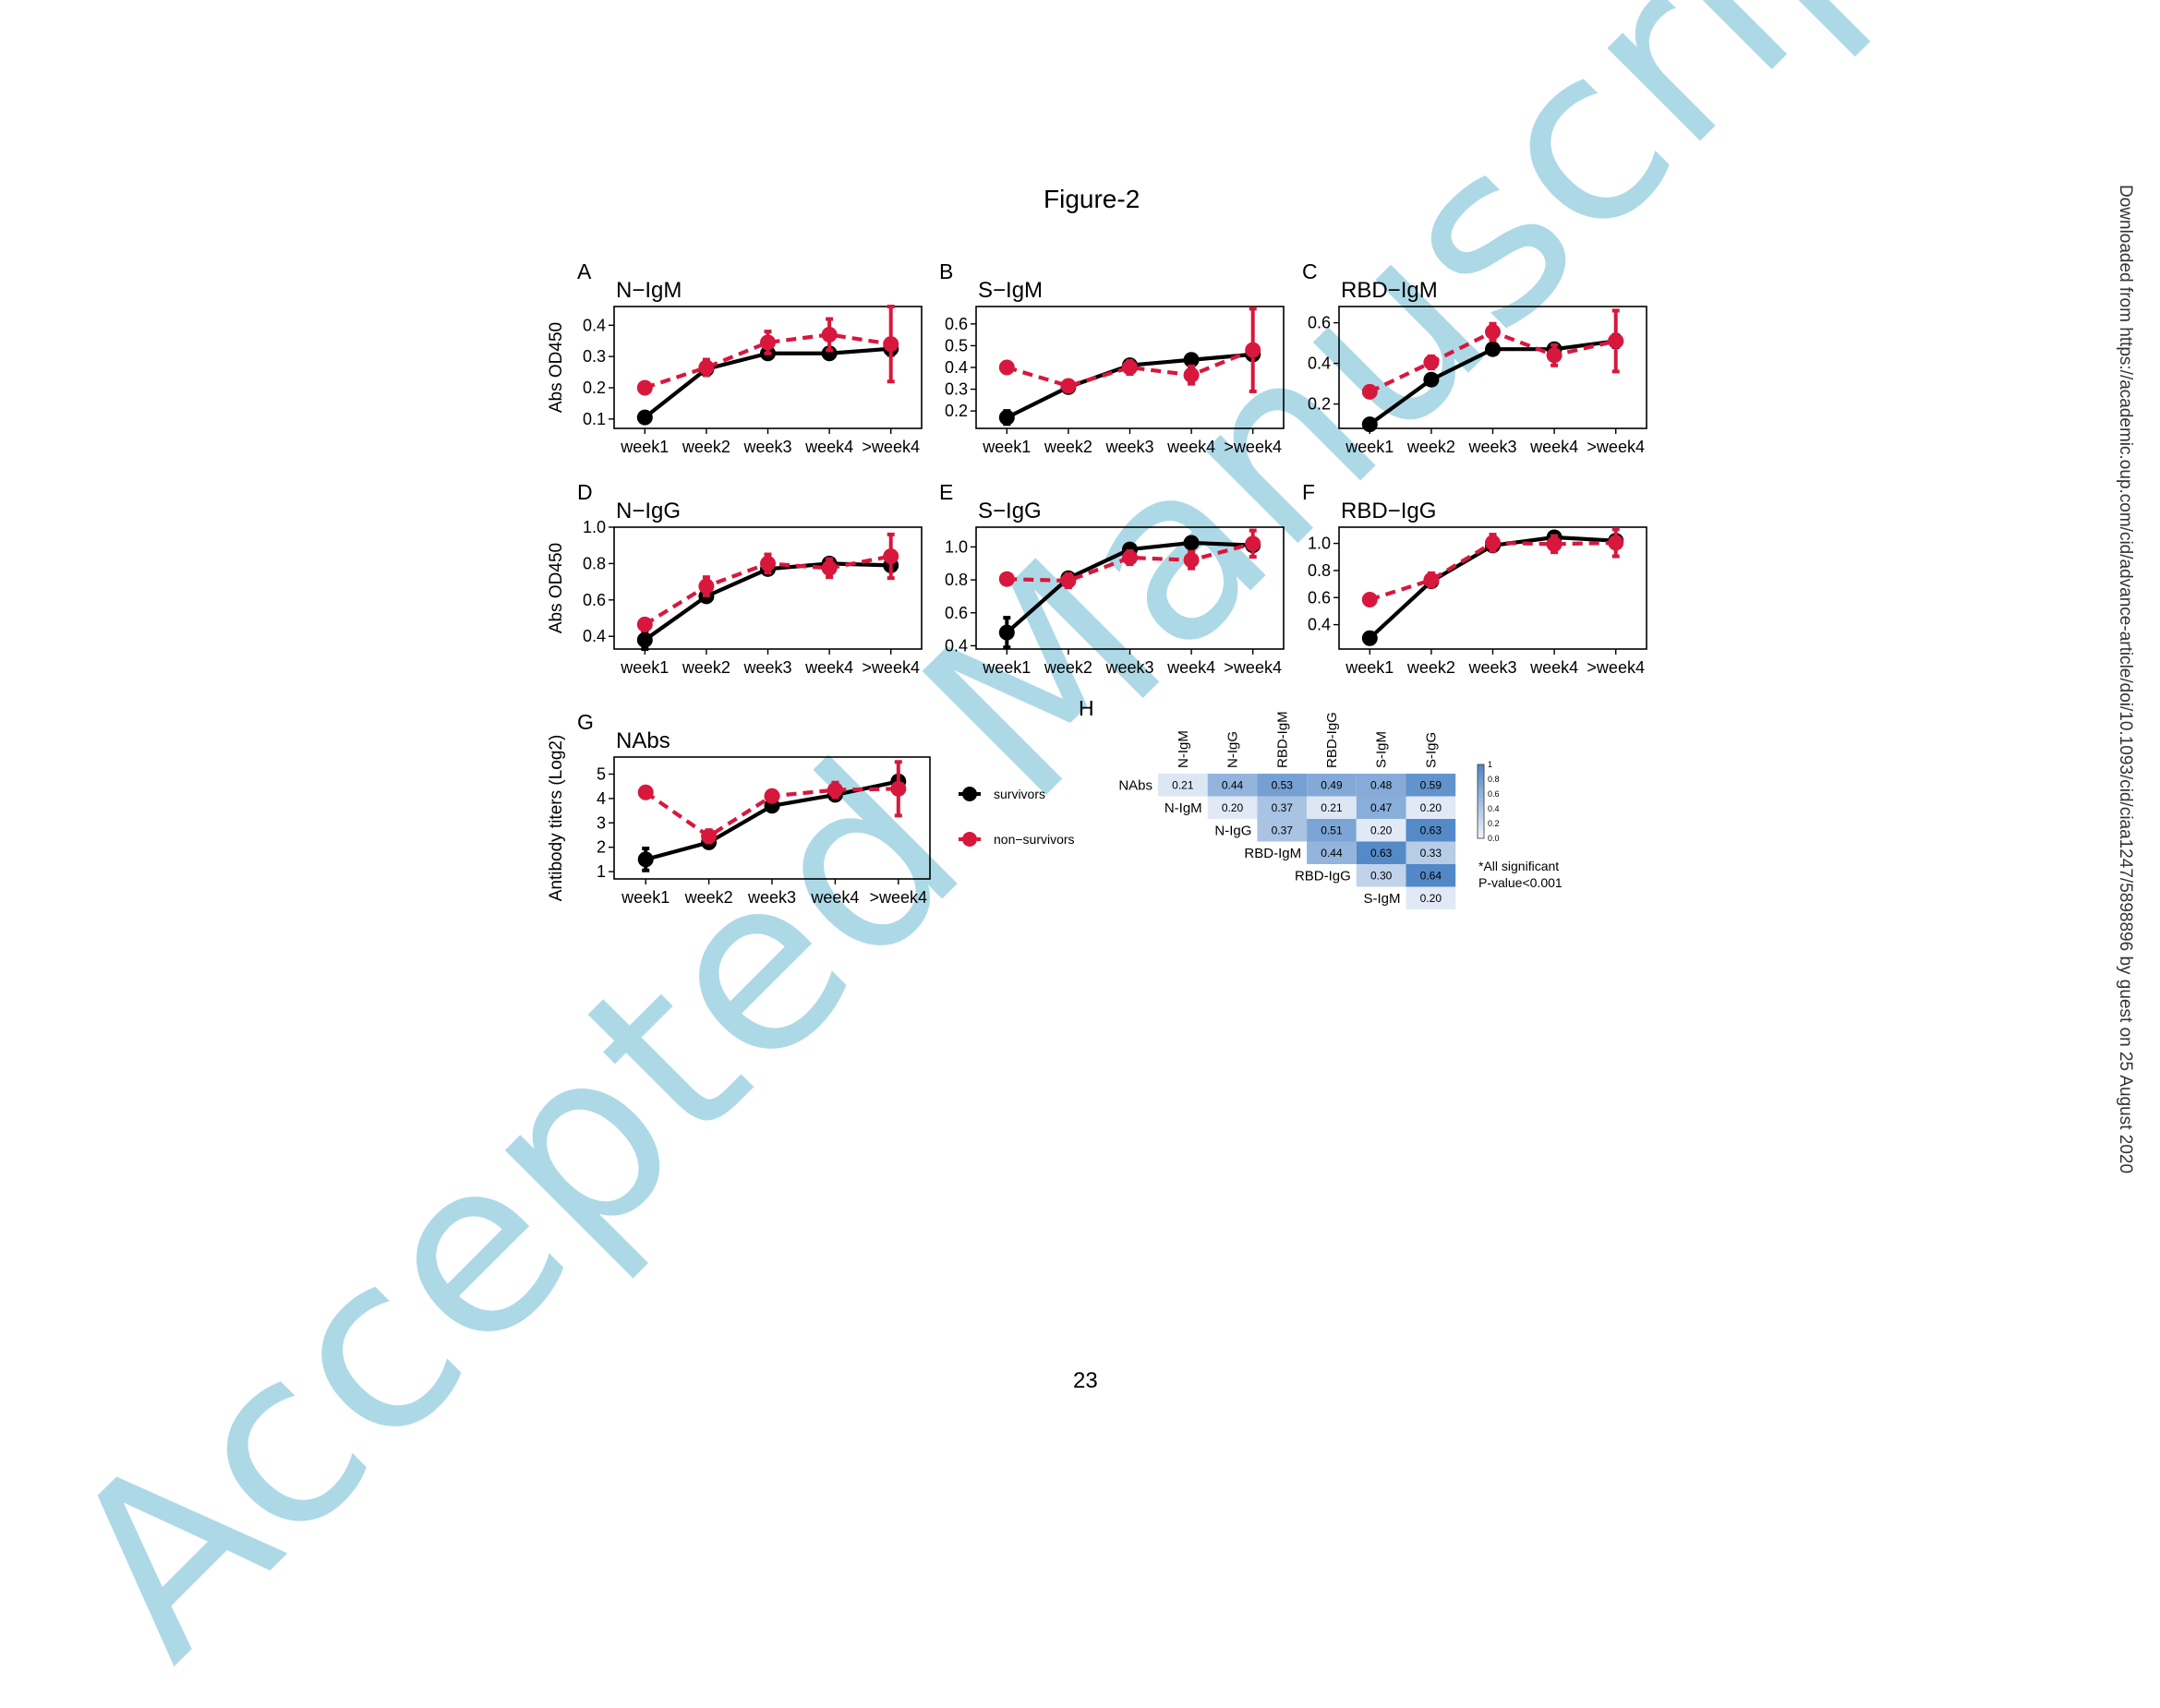  I want to click on heatmap-cell-value: 0.63, so click(1381, 853).